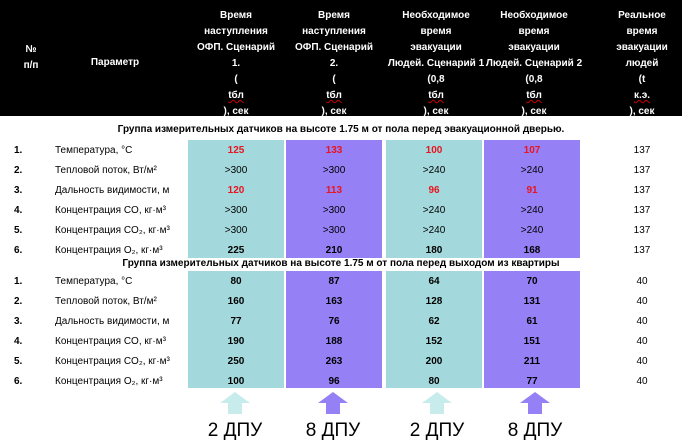  What do you see at coordinates (334, 301) in the screenshot?
I see `row-value: 163` at bounding box center [334, 301].